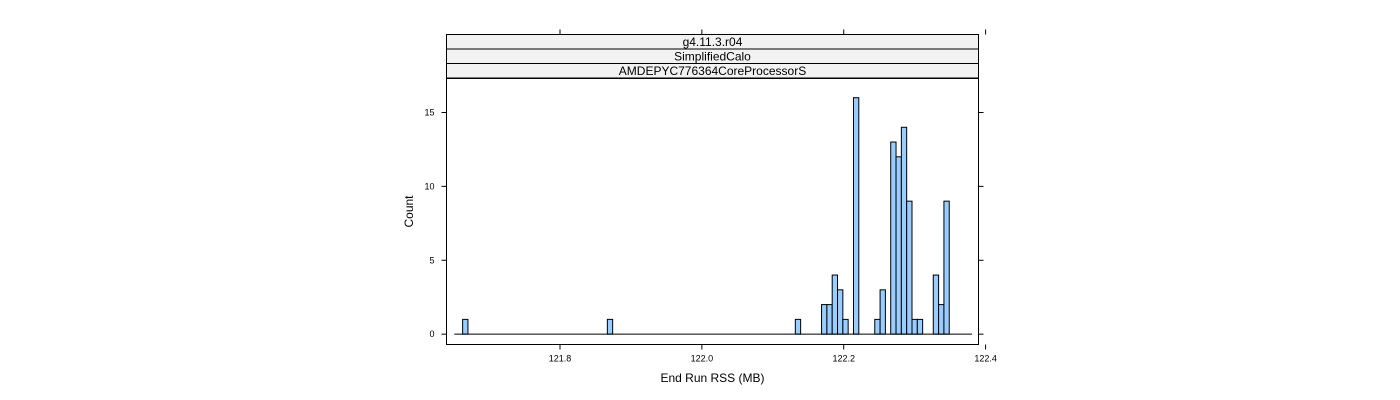  I want to click on strip-label: SimplifiedCalo, so click(712, 57).